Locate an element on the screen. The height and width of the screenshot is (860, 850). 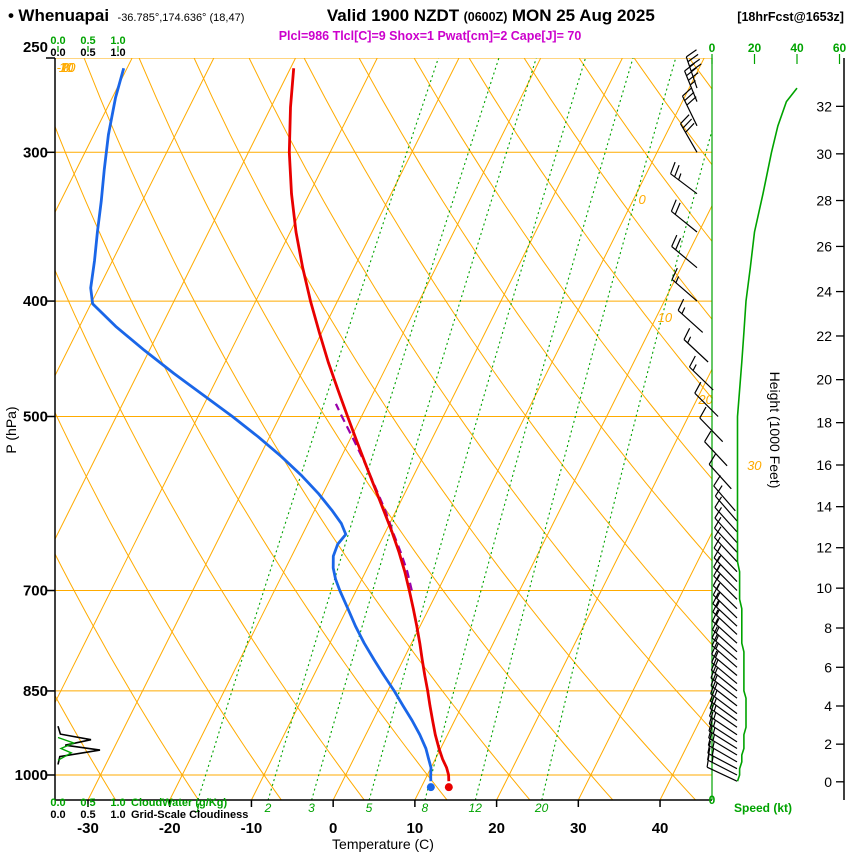
temperature-tick-label: -20 is located at coordinates (170, 828).